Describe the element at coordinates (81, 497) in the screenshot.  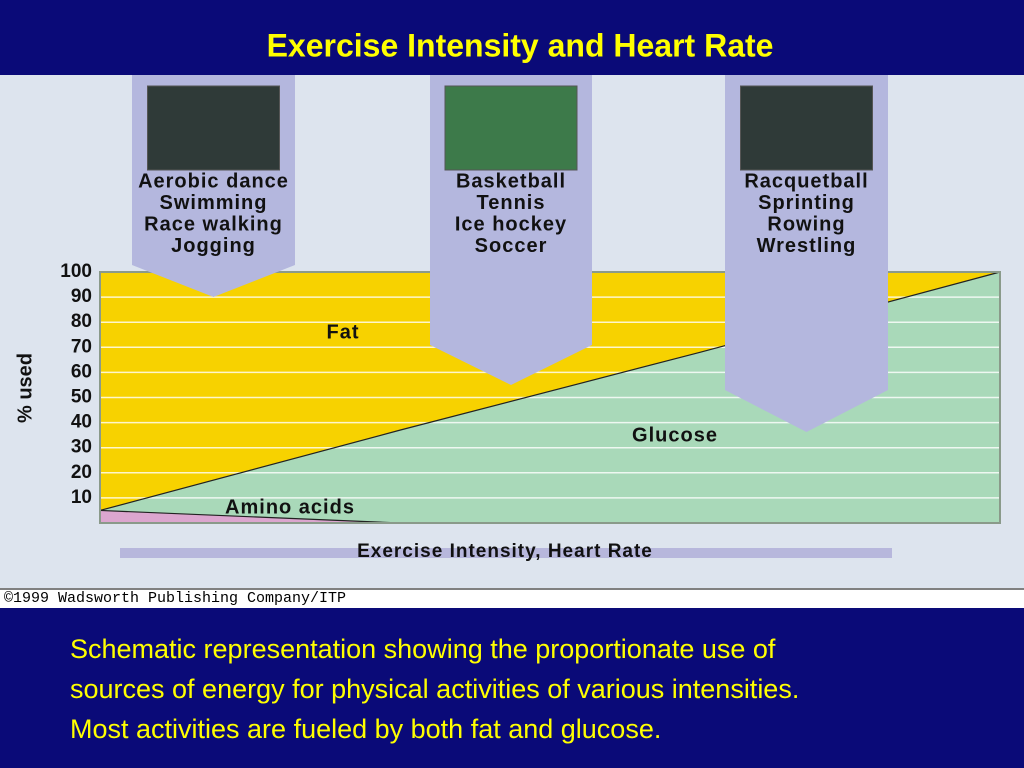
I see `y-tick-label: 10` at that location.